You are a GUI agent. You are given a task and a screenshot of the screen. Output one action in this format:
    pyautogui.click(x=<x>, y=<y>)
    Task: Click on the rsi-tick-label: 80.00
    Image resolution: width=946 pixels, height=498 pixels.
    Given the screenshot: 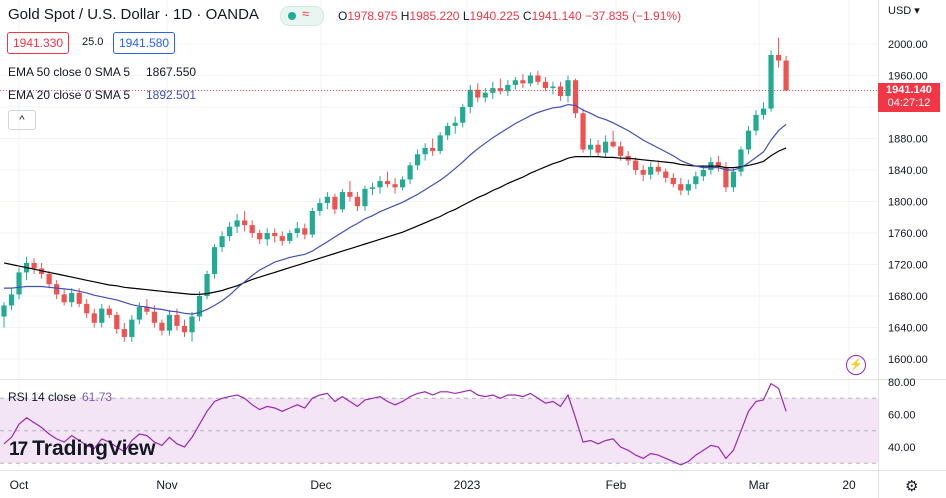 What is the action you would take?
    pyautogui.click(x=902, y=383)
    